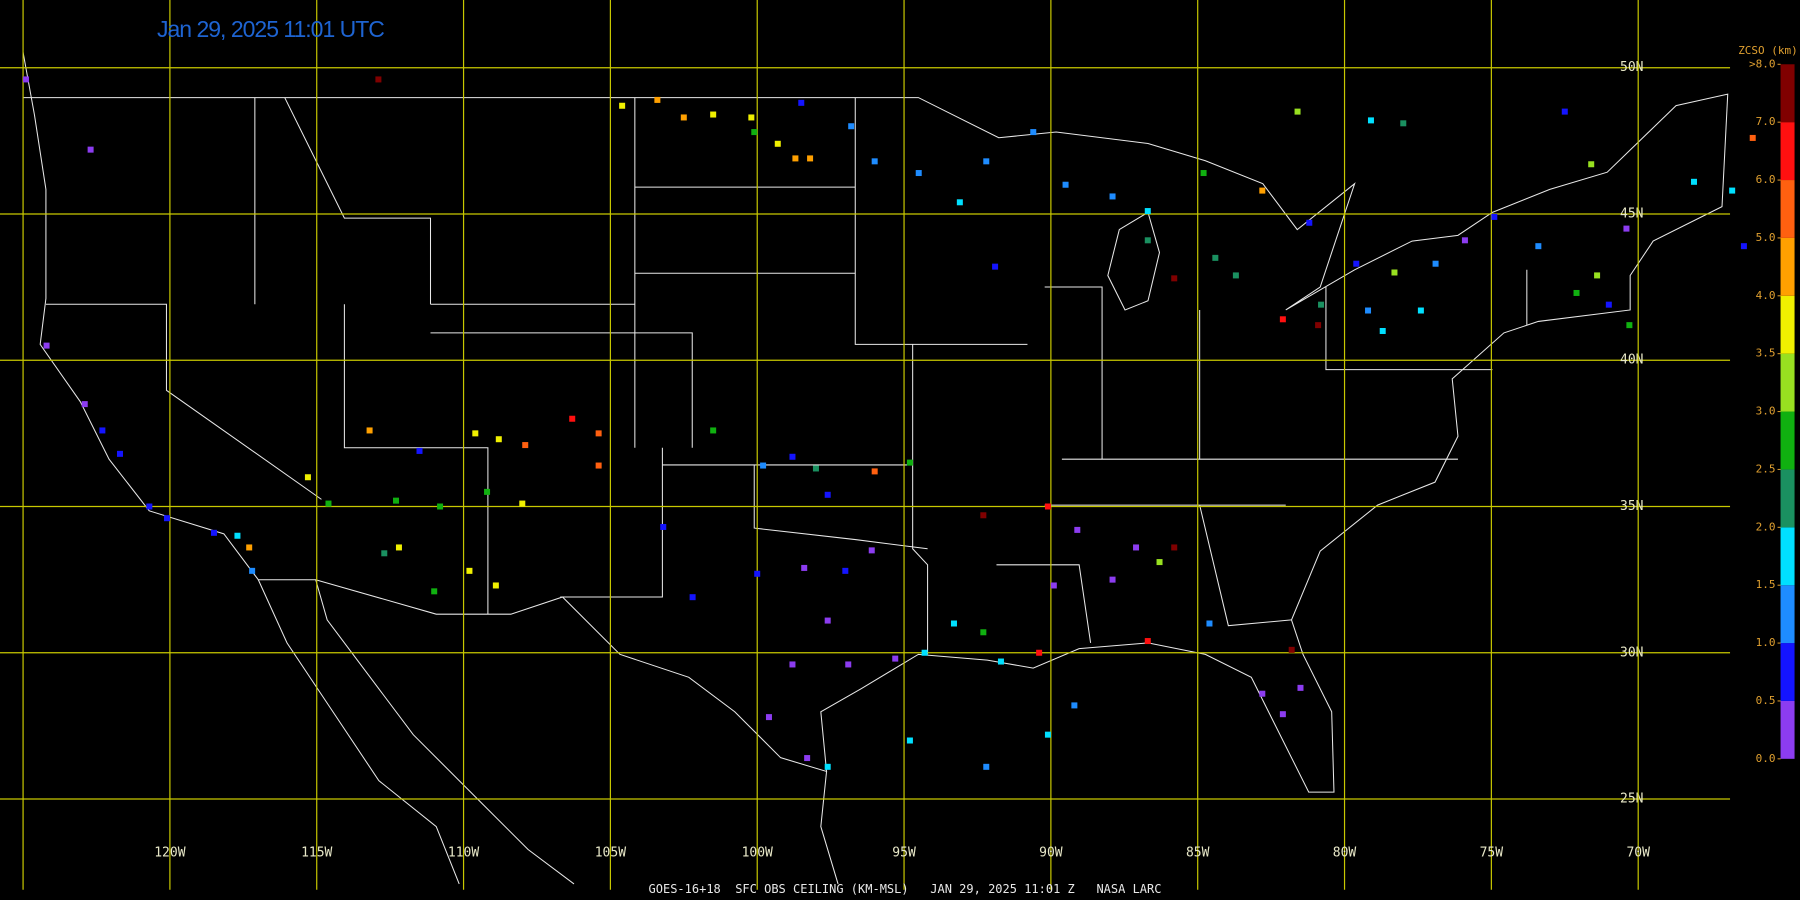 Image resolution: width=1800 pixels, height=900 pixels. Describe the element at coordinates (169, 853) in the screenshot. I see `lon-tick-label: 120W` at that location.